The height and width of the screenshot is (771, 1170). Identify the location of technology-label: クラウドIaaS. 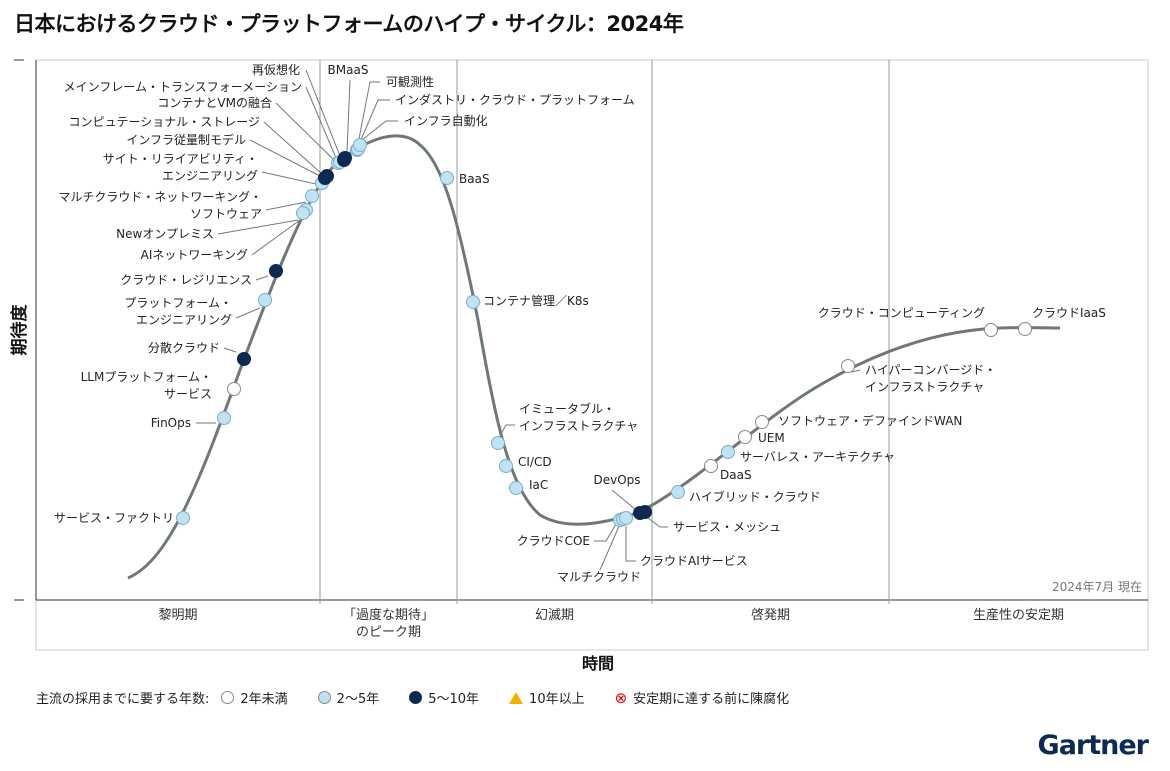
(1069, 313).